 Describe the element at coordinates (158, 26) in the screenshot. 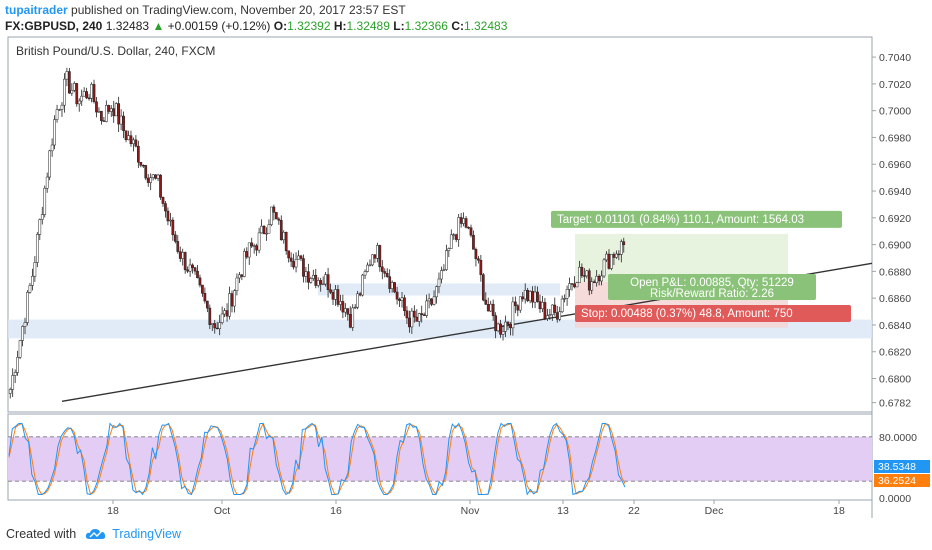

I see `up-arrow-icon: ▲` at that location.